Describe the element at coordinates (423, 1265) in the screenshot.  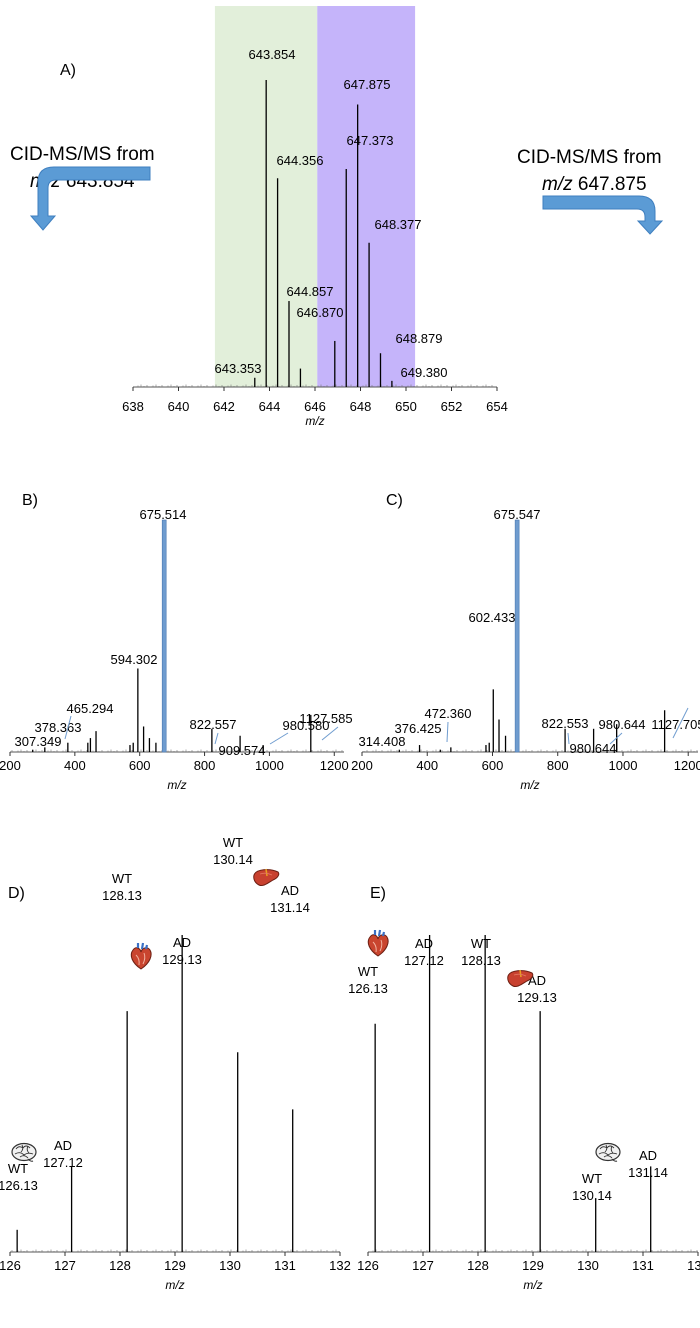
I see `x-tick-label: 127` at that location.